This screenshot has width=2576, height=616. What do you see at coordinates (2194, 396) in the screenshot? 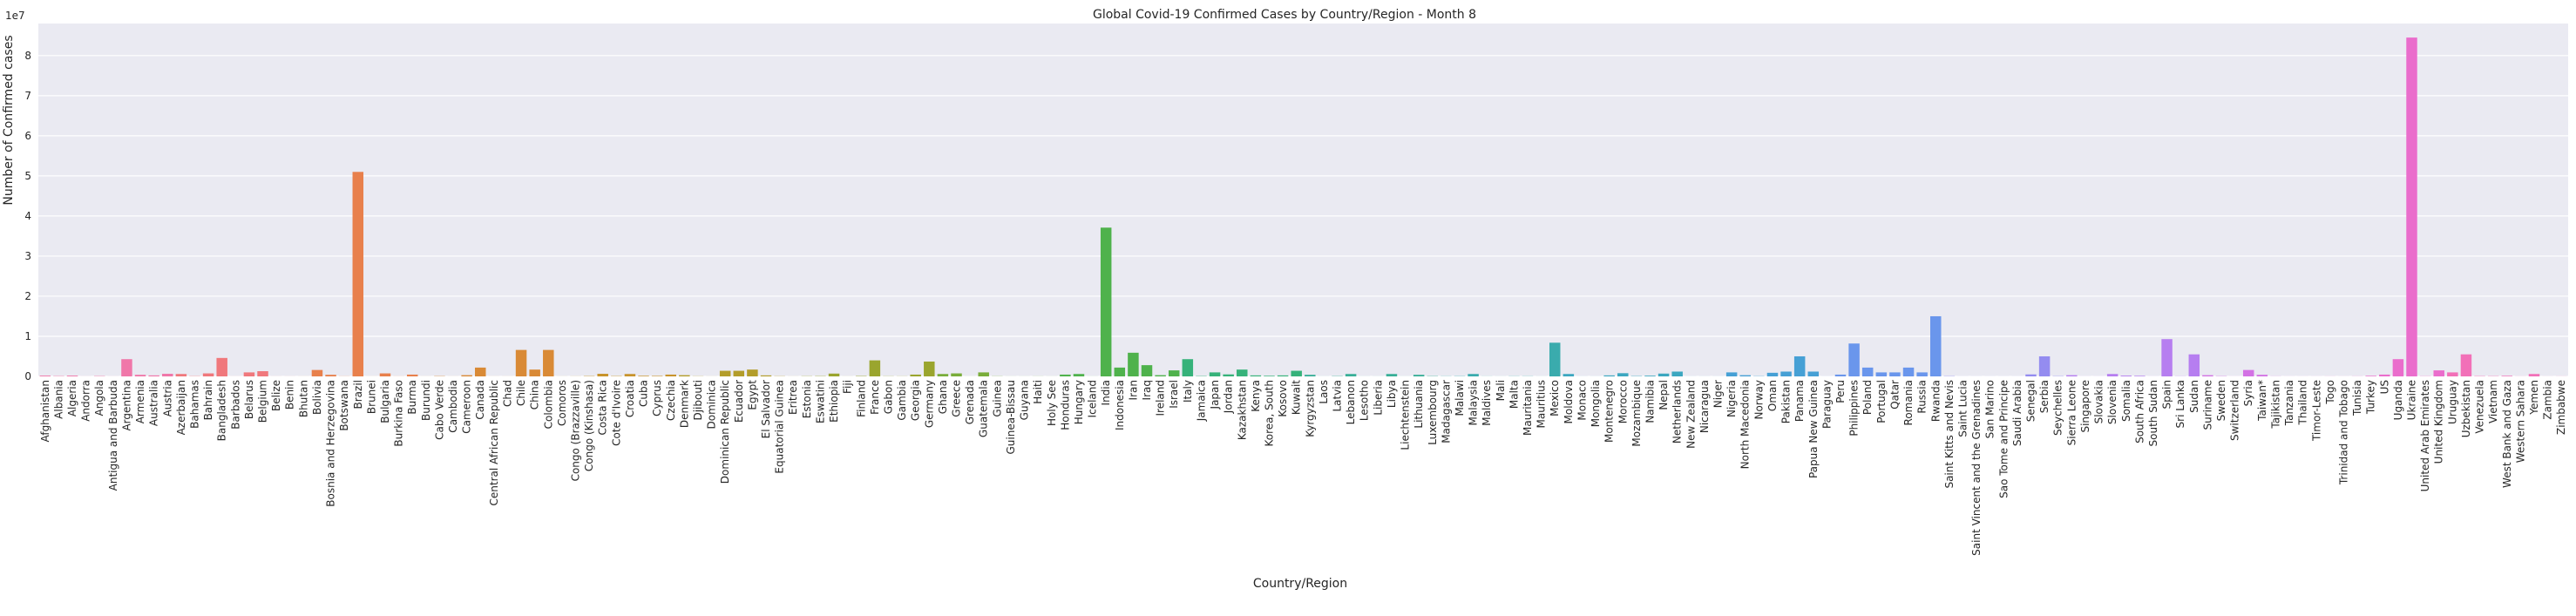
I see `x-tick-label: Sudan` at bounding box center [2194, 396].